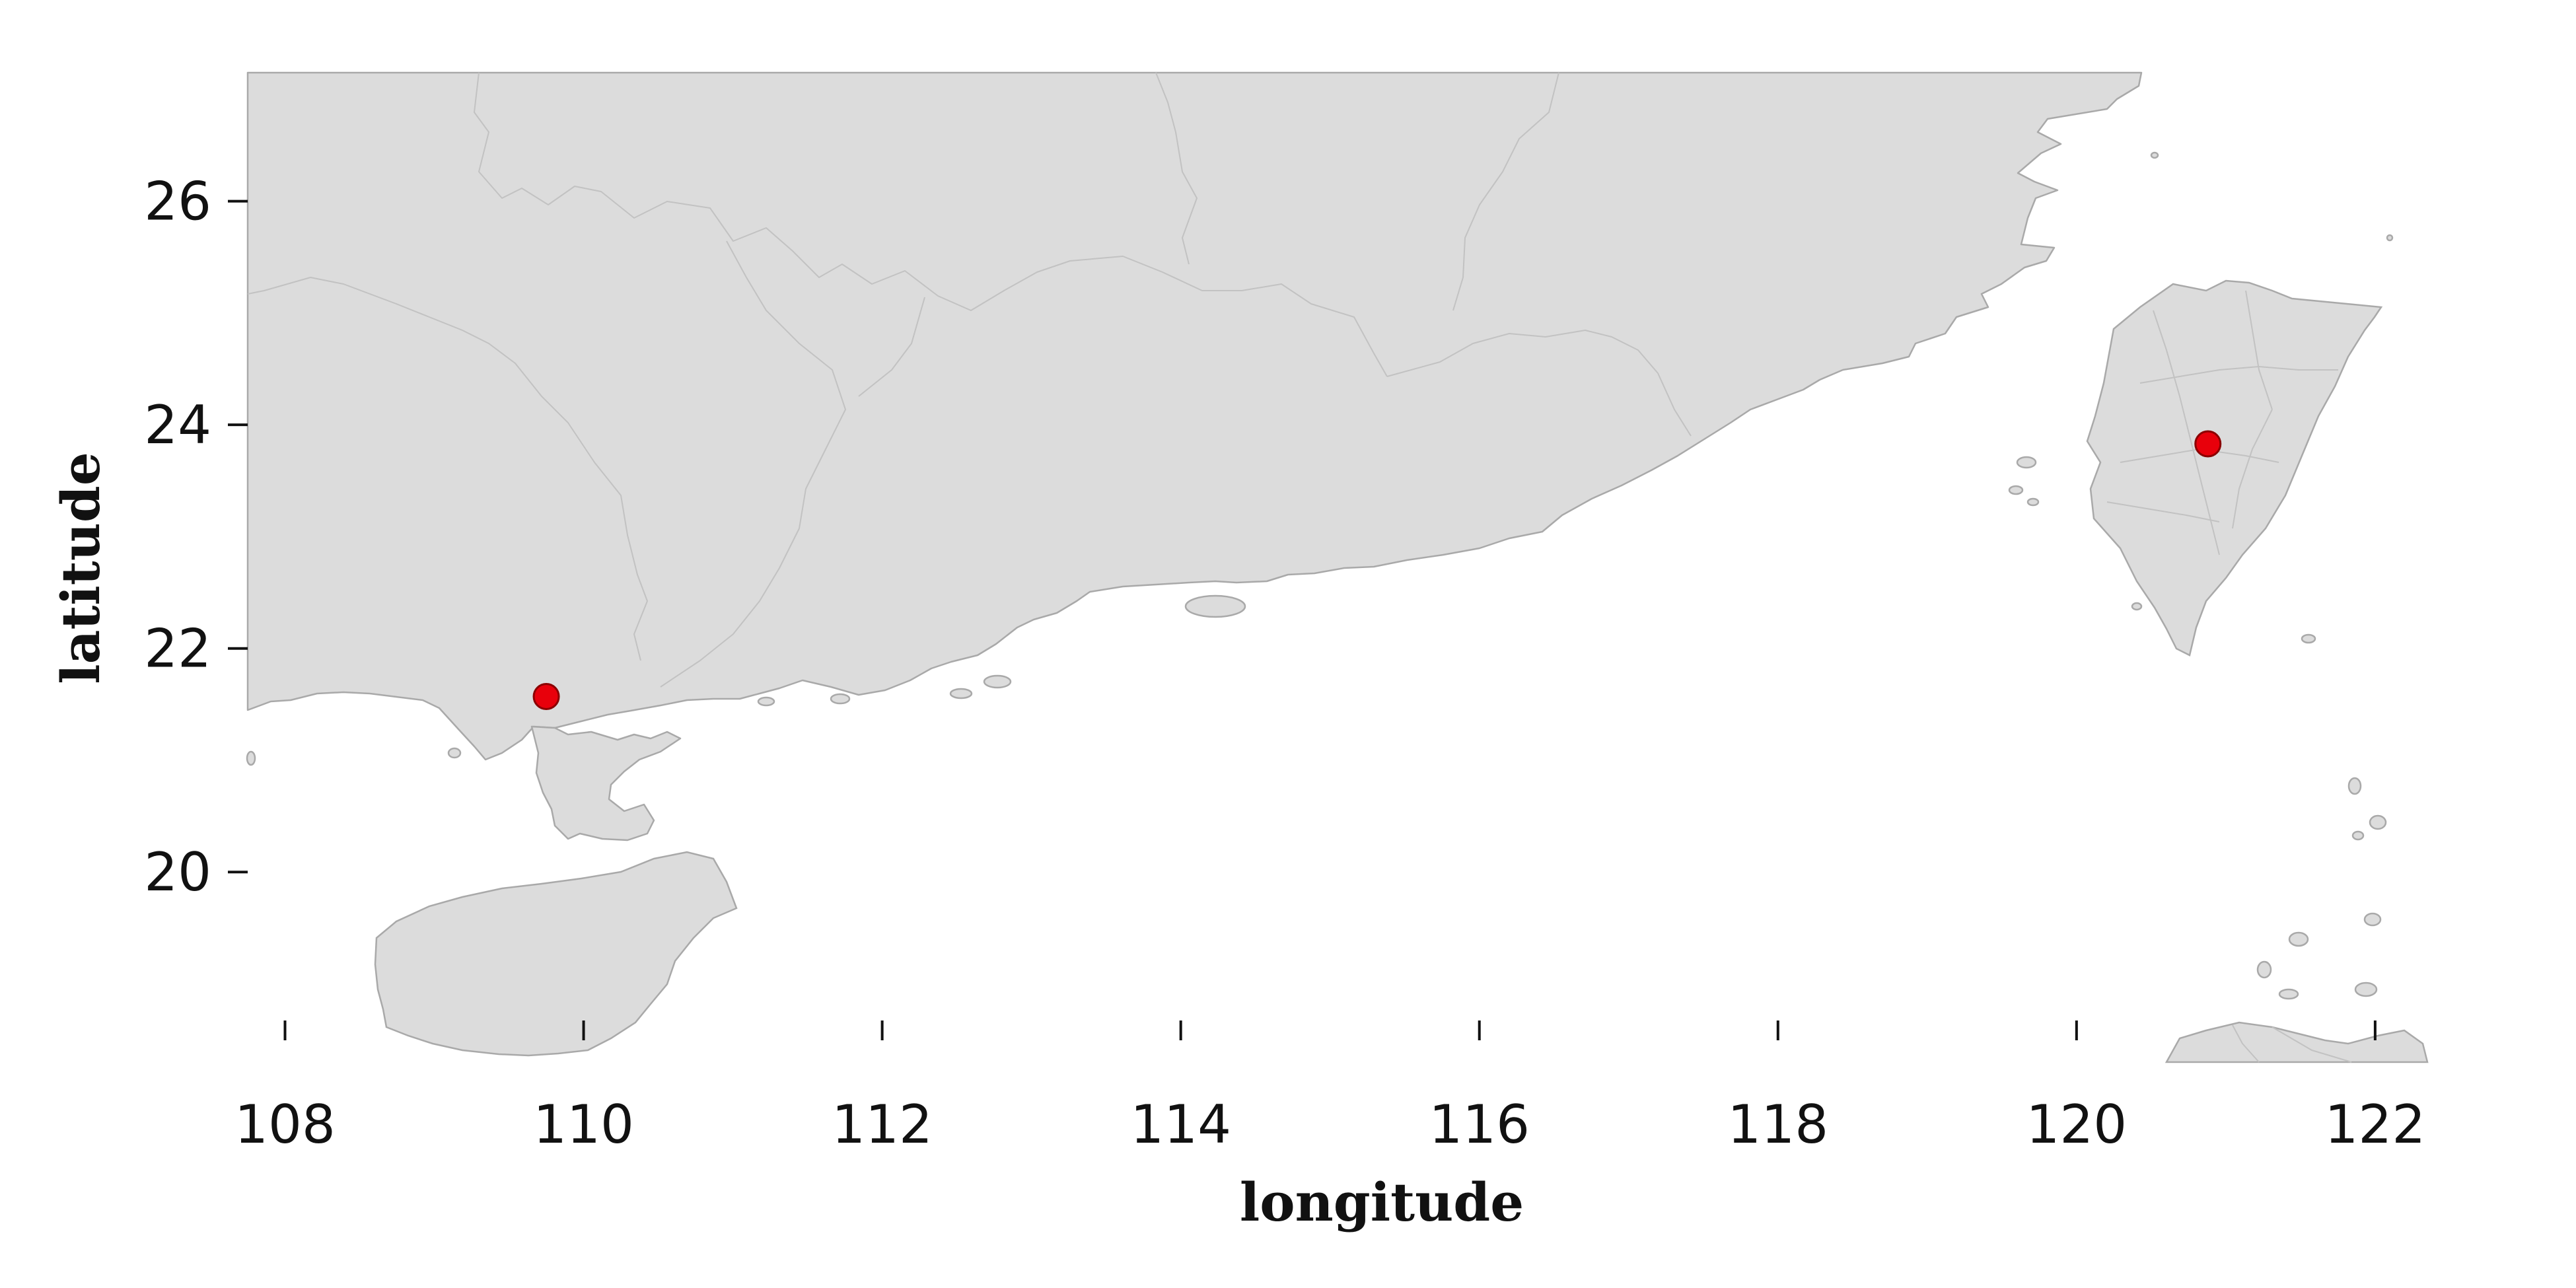 The height and width of the screenshot is (1288, 2576). What do you see at coordinates (177, 202) in the screenshot?
I see `y-tick-label: 26` at bounding box center [177, 202].